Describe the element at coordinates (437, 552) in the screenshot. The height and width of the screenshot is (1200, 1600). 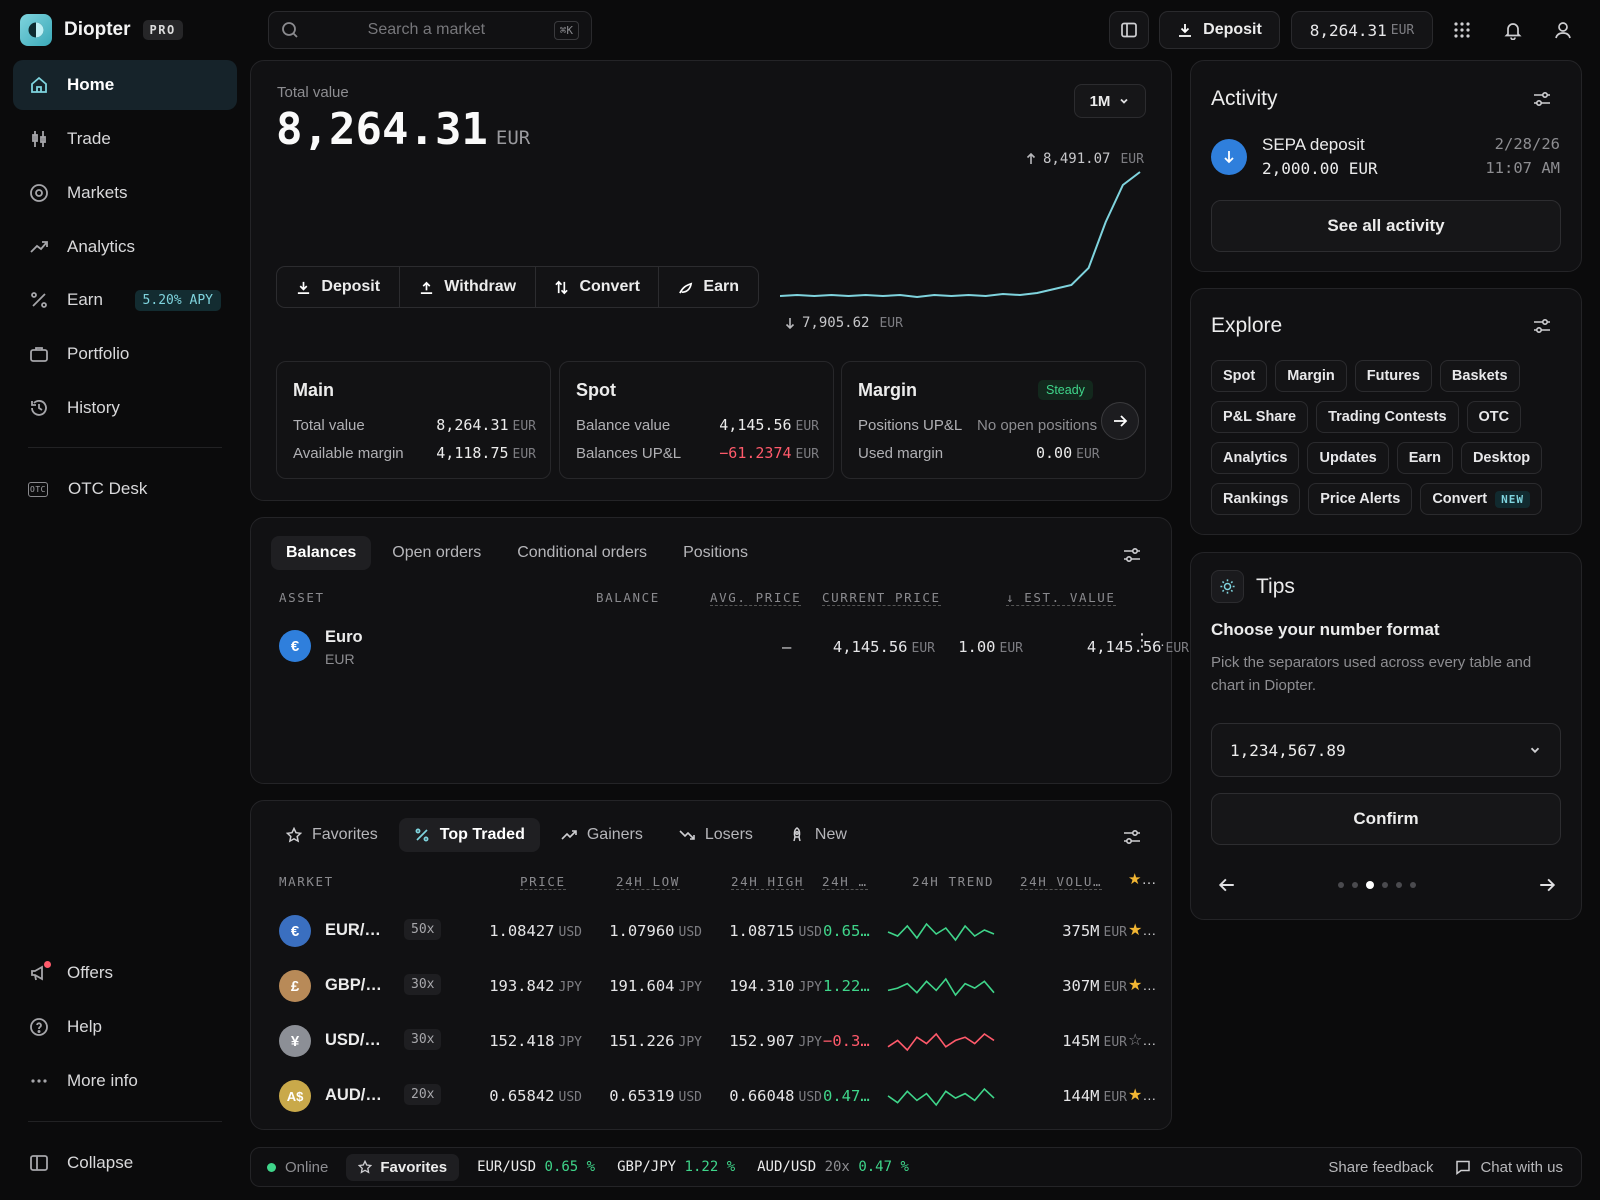
I see `tab-open-orders: Open orders` at that location.